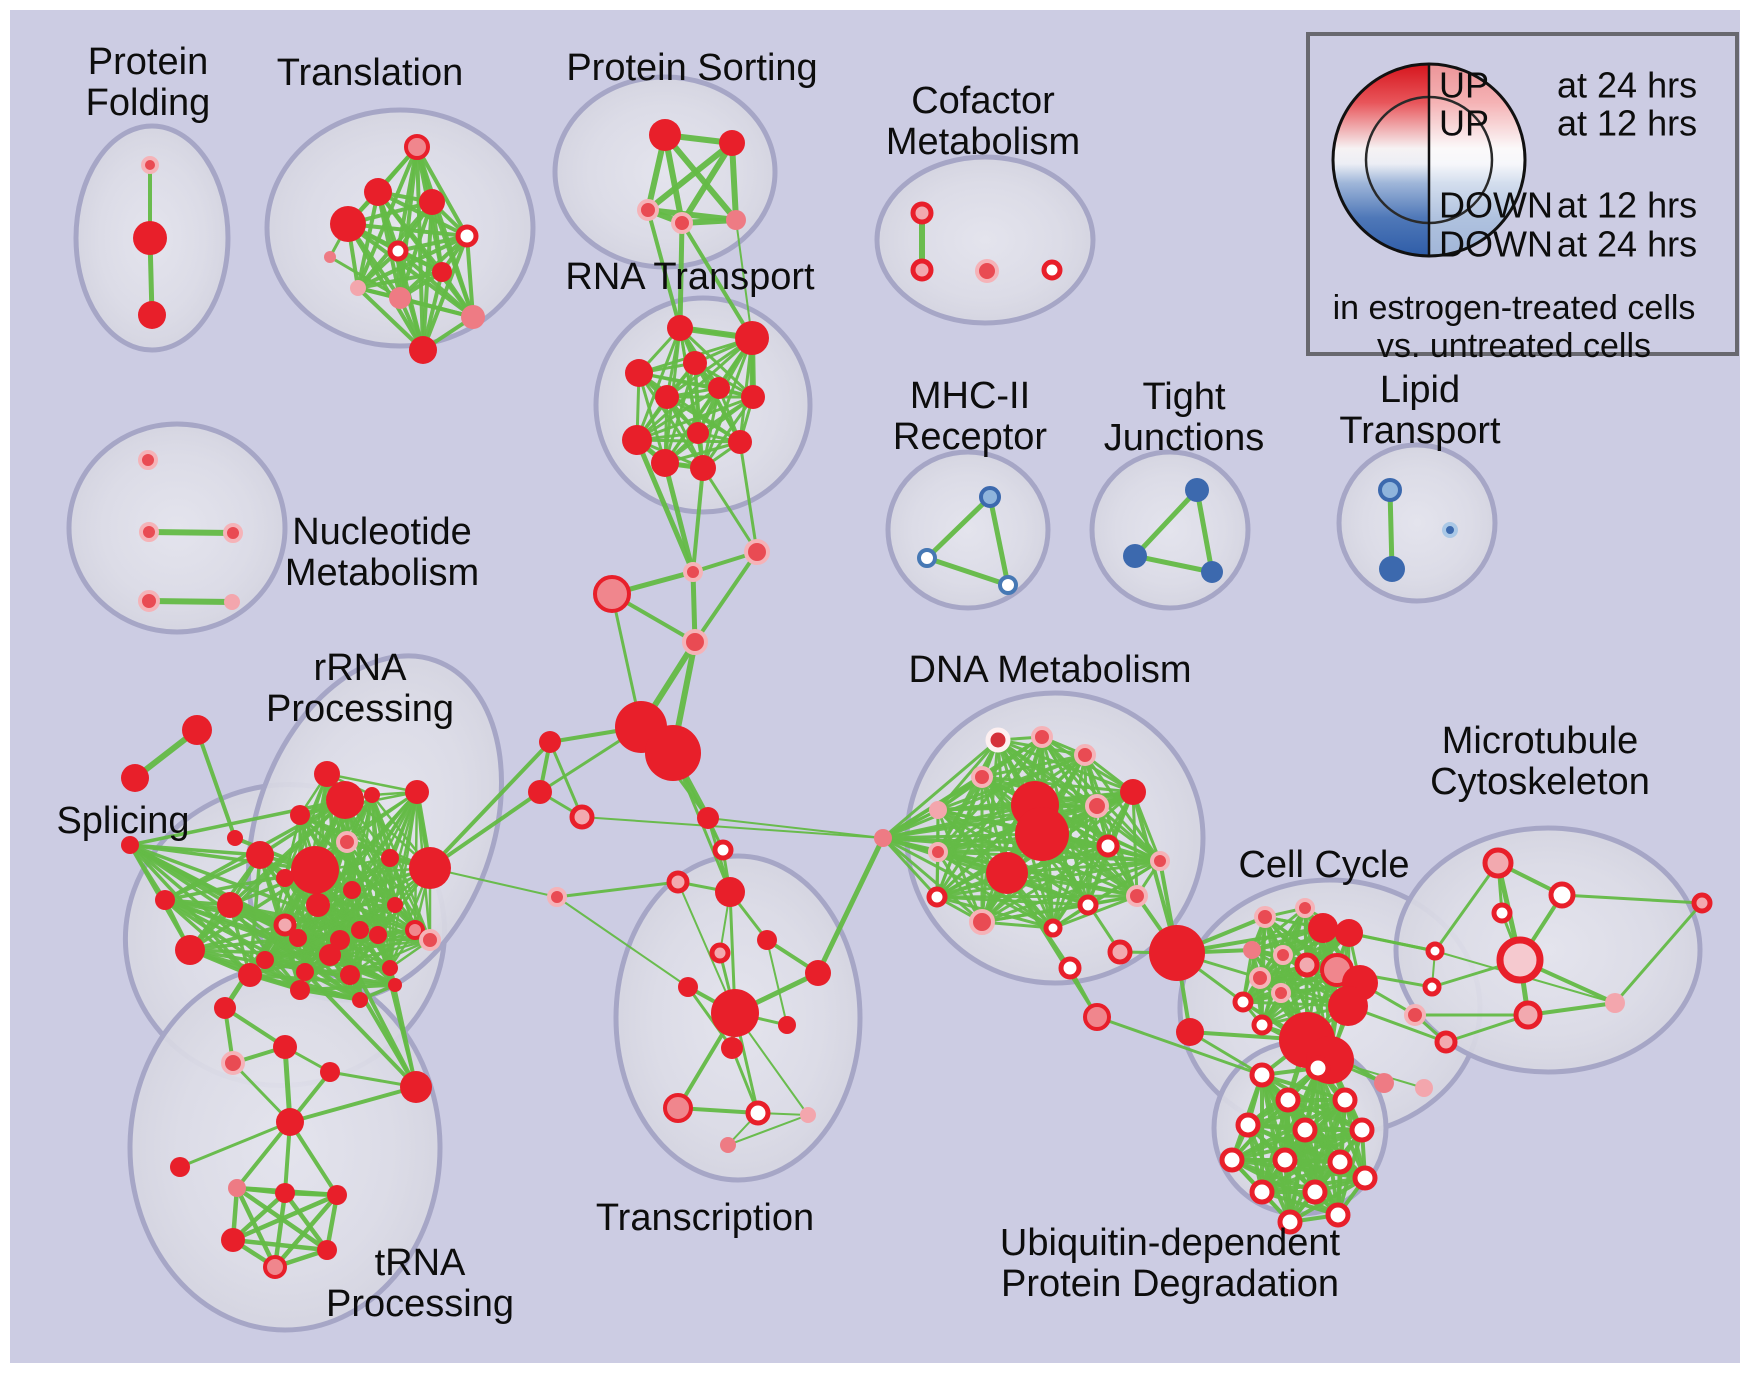 The image size is (1750, 1376). What do you see at coordinates (445, 293) in the screenshot?
I see `edge-tr` at bounding box center [445, 293].